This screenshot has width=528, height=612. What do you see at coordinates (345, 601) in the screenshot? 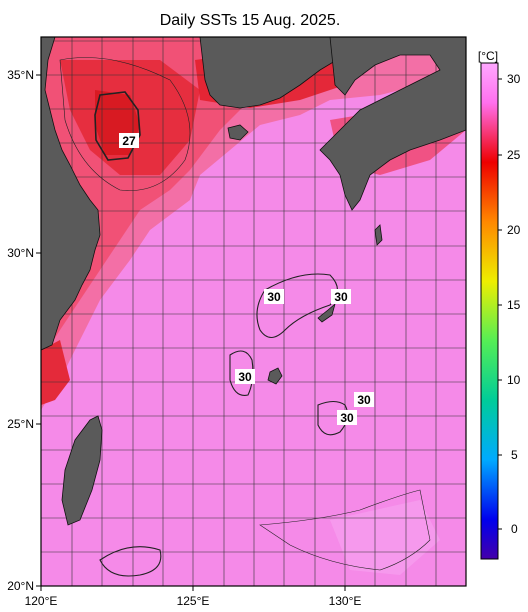
I see `lon-label-130e: 130°E` at bounding box center [345, 601].